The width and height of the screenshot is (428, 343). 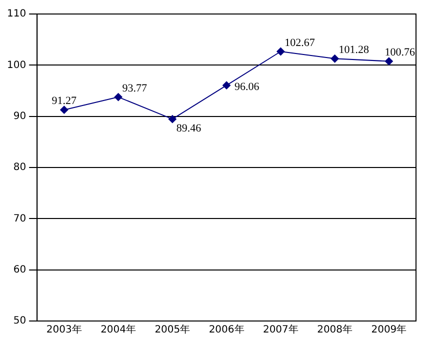 I want to click on y-tick-label: 110, so click(x=16, y=14).